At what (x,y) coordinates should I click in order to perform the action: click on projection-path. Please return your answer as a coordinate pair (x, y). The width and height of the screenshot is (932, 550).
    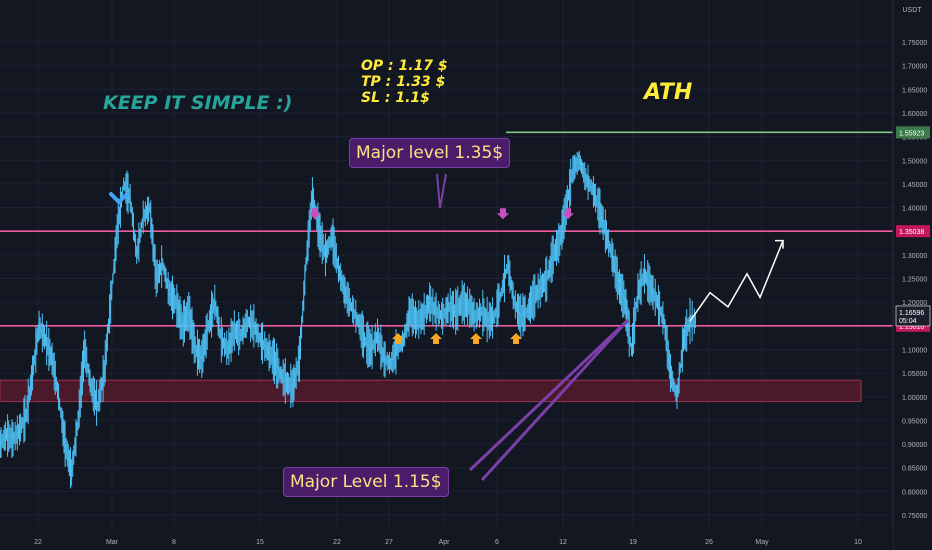
    Looking at the image, I should click on (736, 281).